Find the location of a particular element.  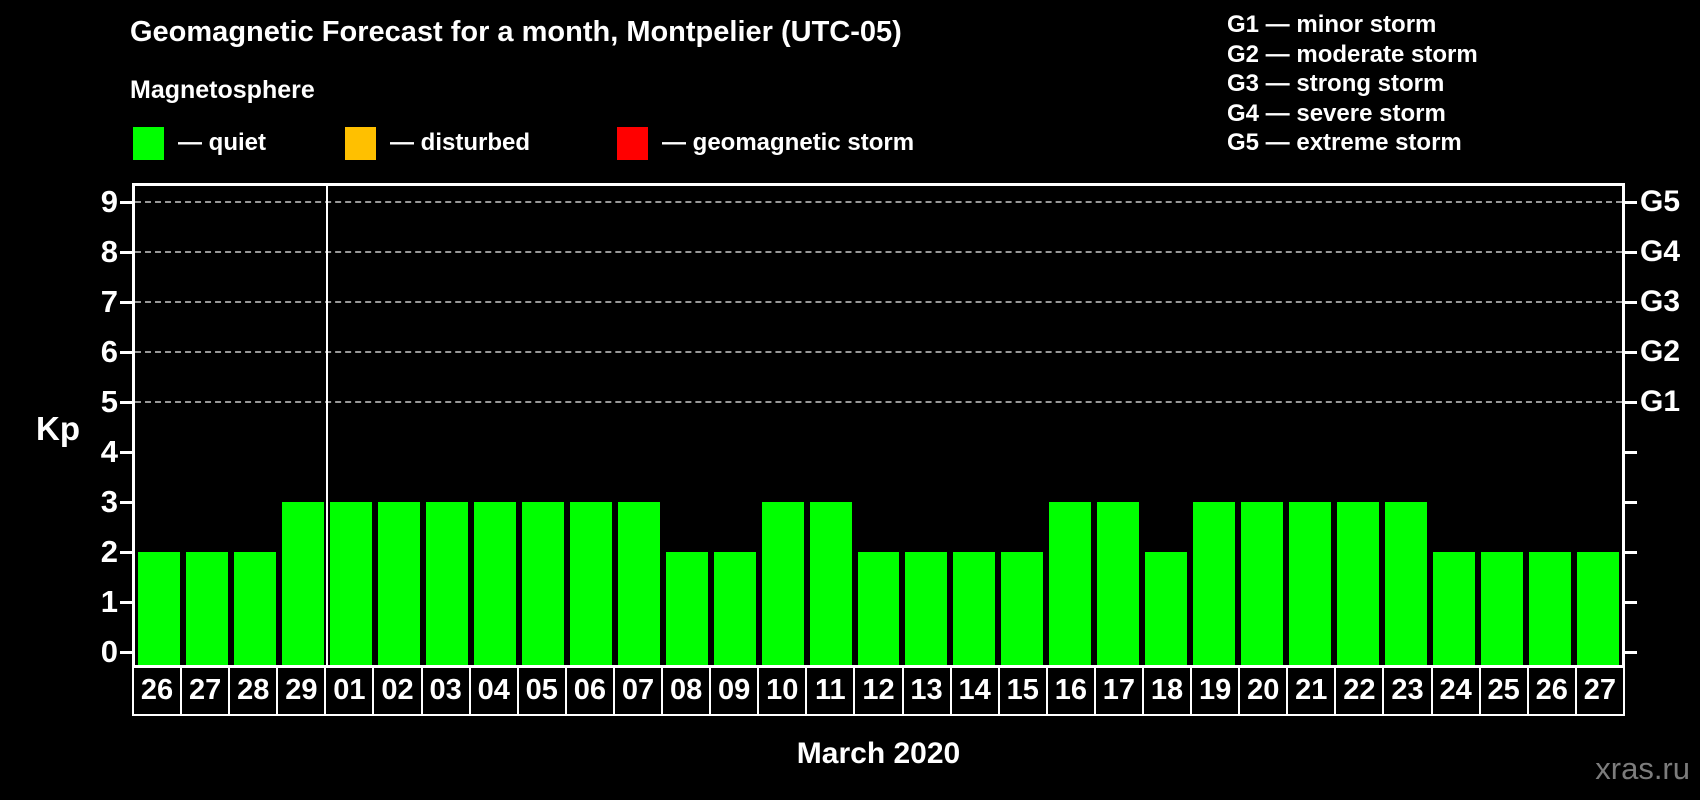

date-cell-16: 13 is located at coordinates (928, 691).